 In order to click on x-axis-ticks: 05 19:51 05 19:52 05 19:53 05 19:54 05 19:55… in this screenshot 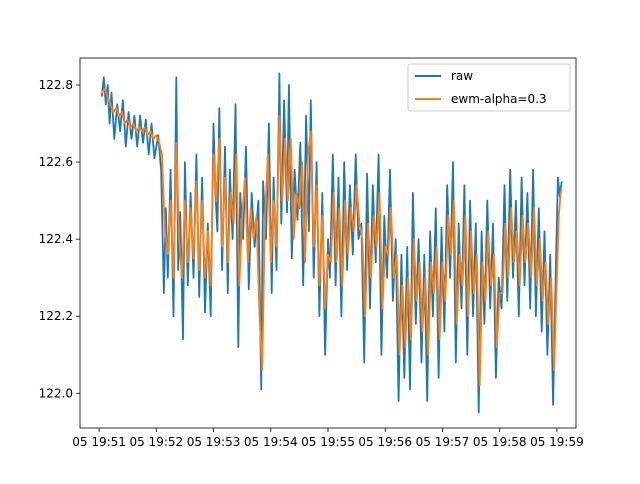, I will do `click(328, 438)`.